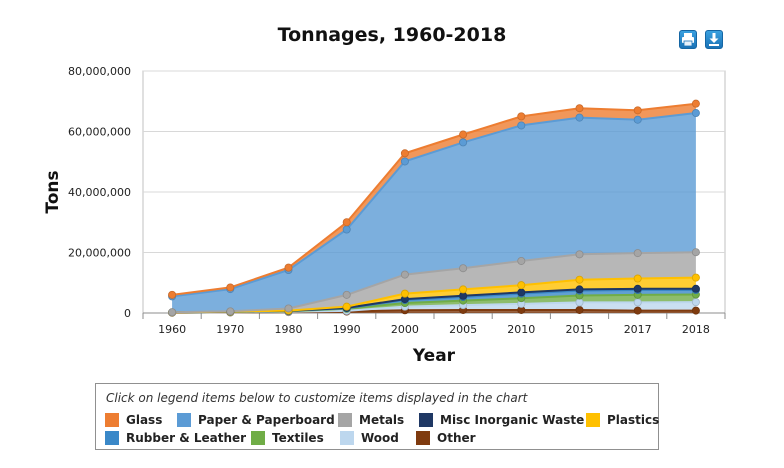  What do you see at coordinates (434, 356) in the screenshot?
I see `x-axis-title: Year` at bounding box center [434, 356].